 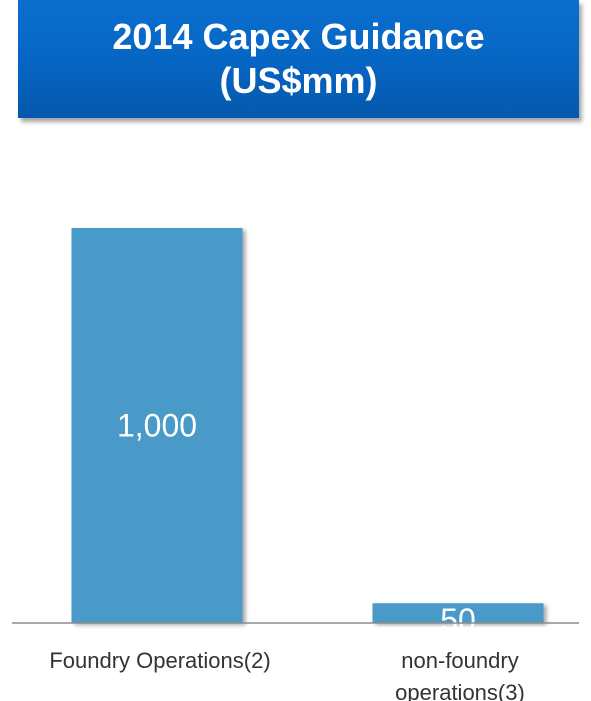 I want to click on chart-title-line-1: 2014 Capex Guidance, so click(x=298, y=36).